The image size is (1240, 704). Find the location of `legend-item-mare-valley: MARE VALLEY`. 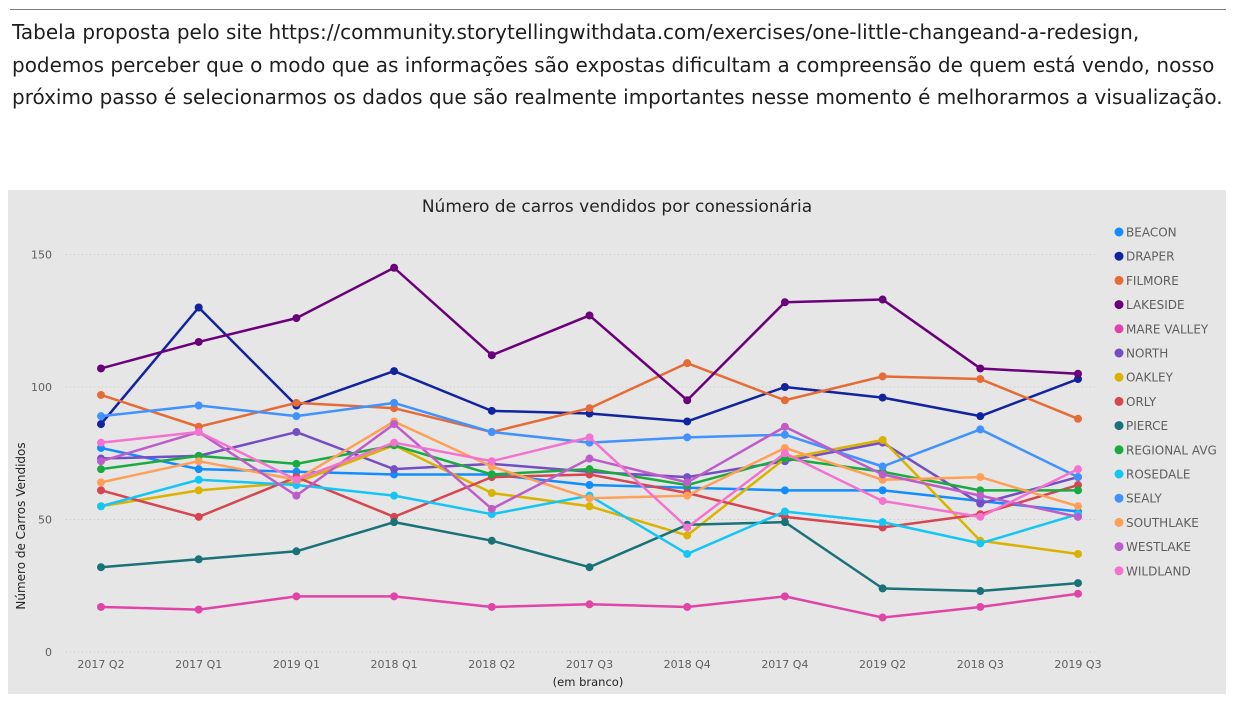

legend-item-mare-valley: MARE VALLEY is located at coordinates (1161, 329).